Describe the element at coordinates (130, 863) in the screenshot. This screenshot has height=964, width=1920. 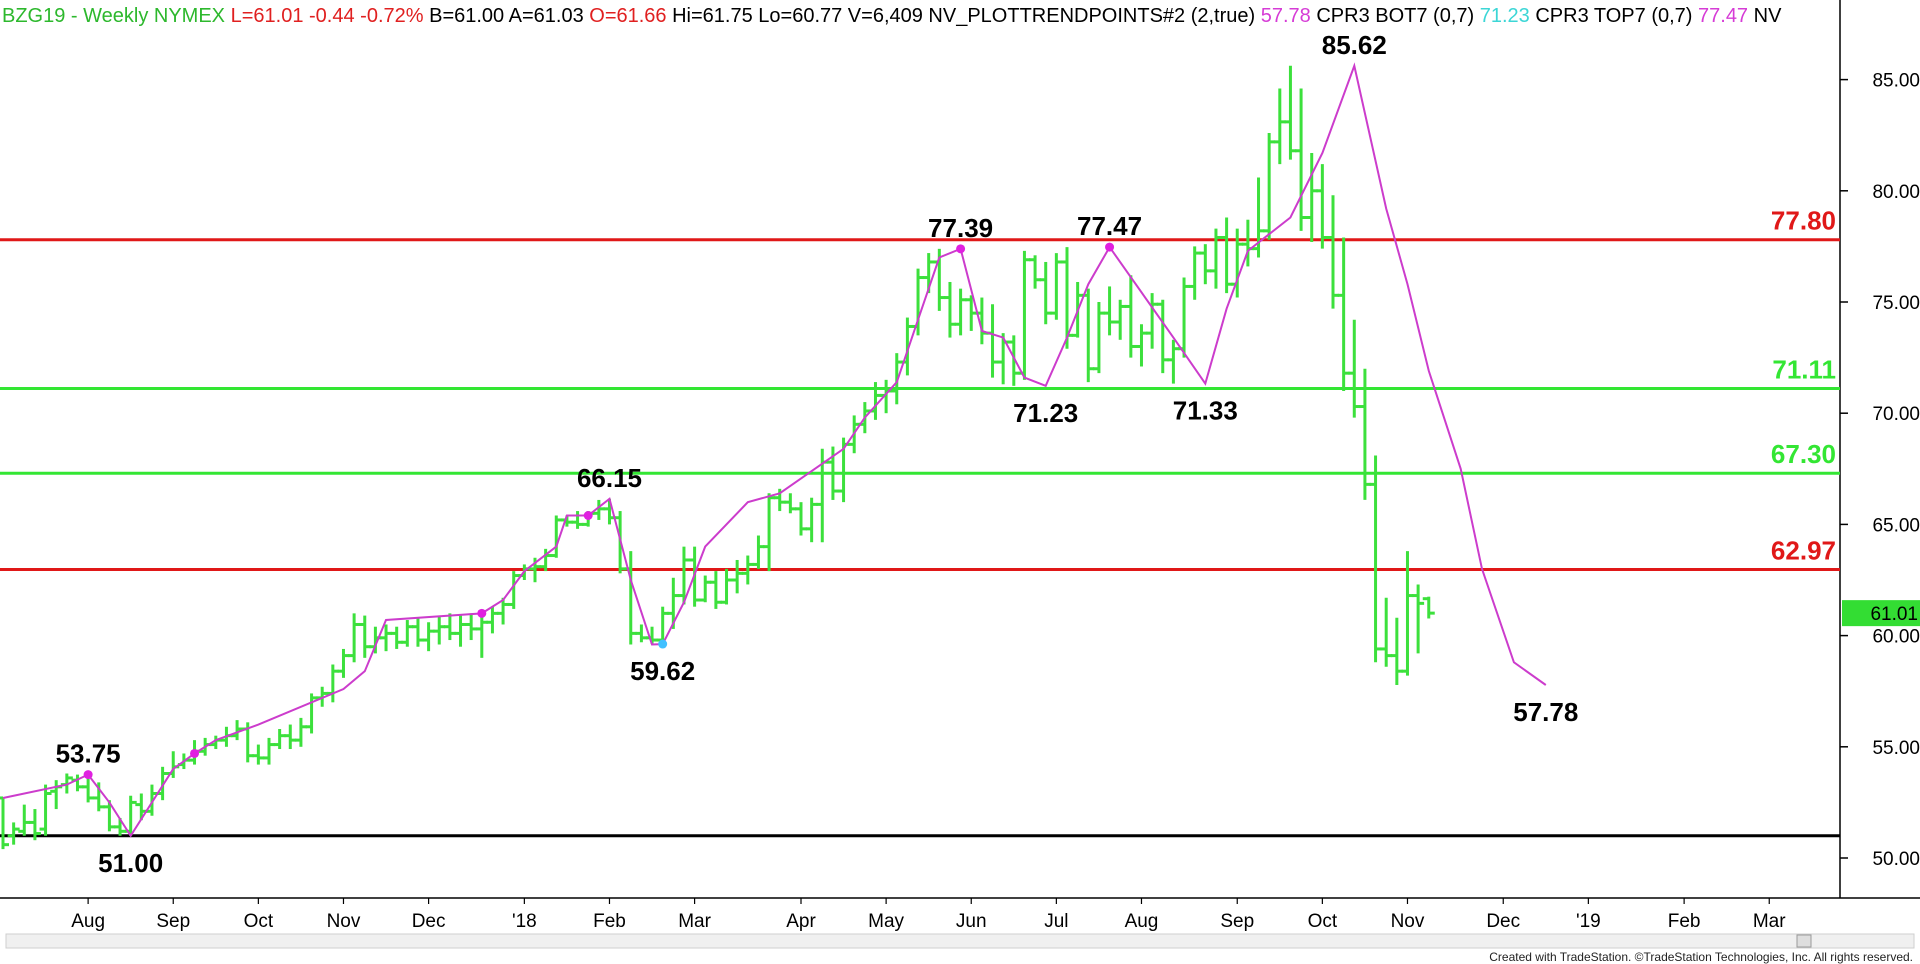
I see `pivot-label: 51.00` at that location.